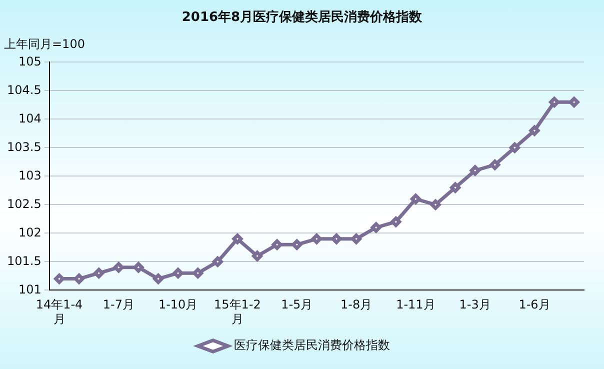 This screenshot has width=604, height=369. I want to click on legend-label: 医疗保健类居民消费价格指数, so click(312, 345).